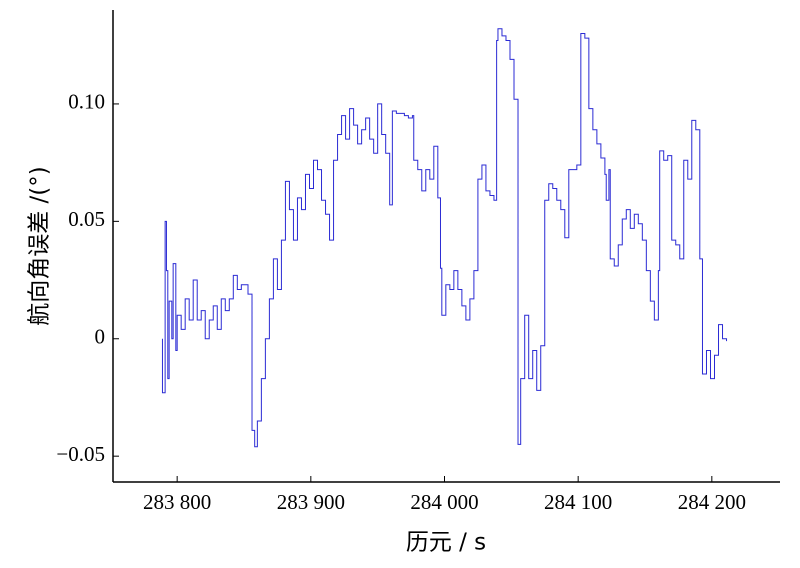 Image resolution: width=800 pixels, height=568 pixels. I want to click on x-axis-title: 历元 / s, so click(446, 543).